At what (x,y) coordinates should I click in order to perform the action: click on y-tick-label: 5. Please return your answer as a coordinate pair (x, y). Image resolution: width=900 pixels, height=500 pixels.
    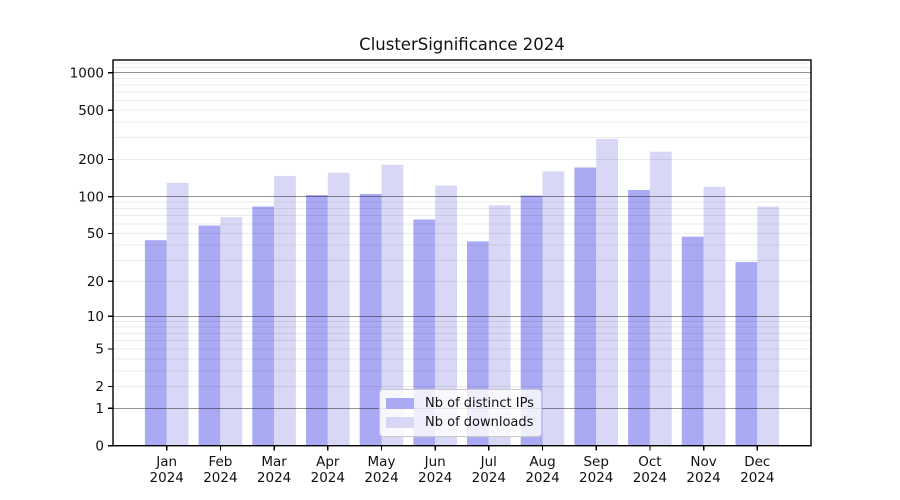
    Looking at the image, I should click on (99, 350).